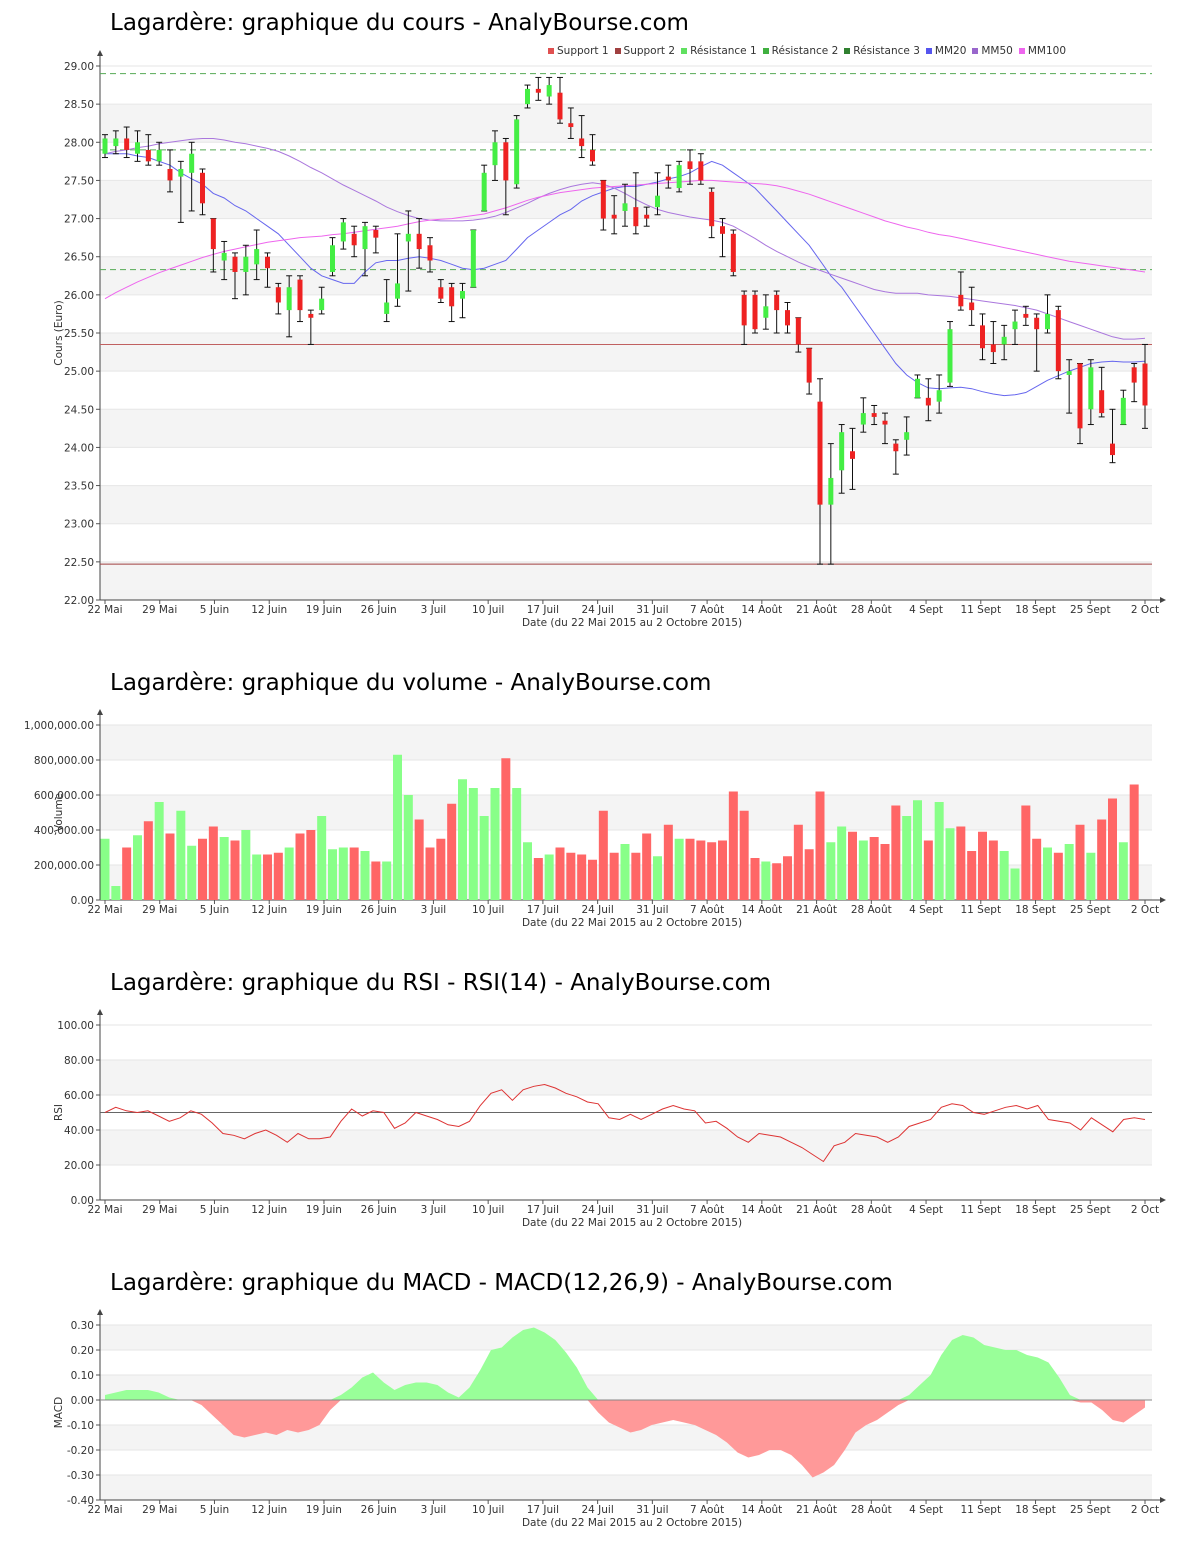  What do you see at coordinates (1145, 610) in the screenshot?
I see `x-tick-label: 2 Oct` at bounding box center [1145, 610].